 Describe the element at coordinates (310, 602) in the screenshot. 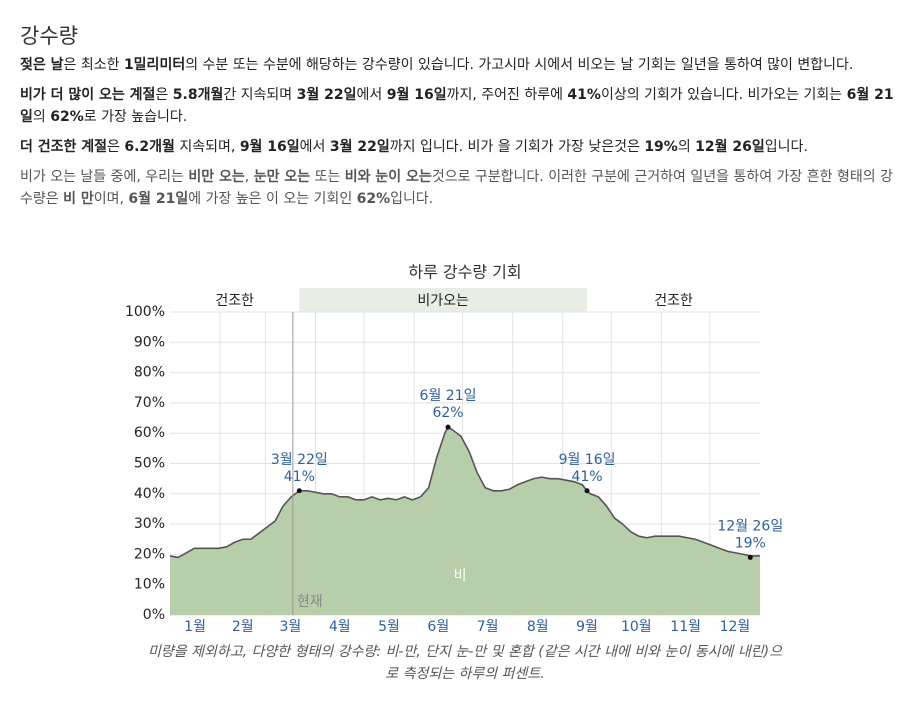

I see `now-label: 현재` at that location.